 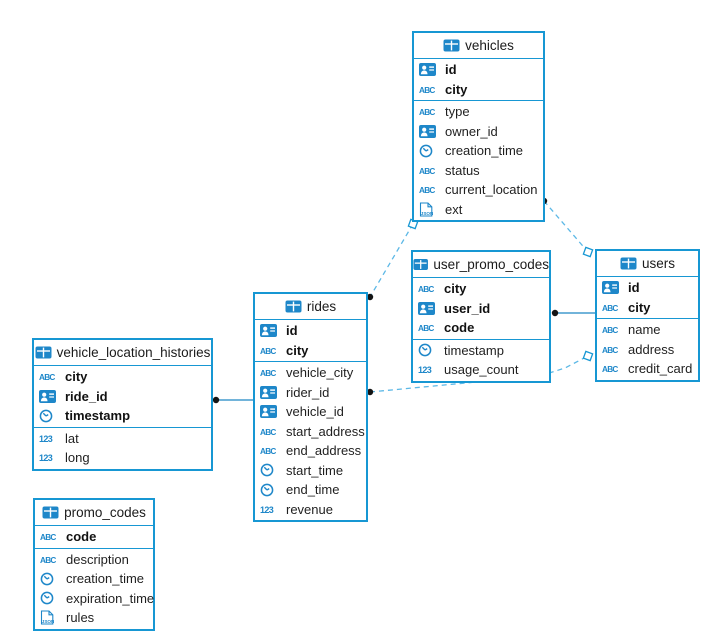 I want to click on field-row-vehicle_city: ABC vehicle_city, so click(x=310, y=373).